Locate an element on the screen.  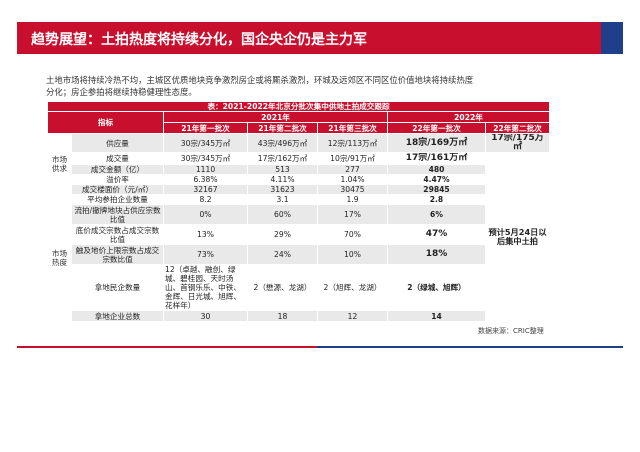
table-cell: 17宗/175万㎡ is located at coordinates (517, 143).